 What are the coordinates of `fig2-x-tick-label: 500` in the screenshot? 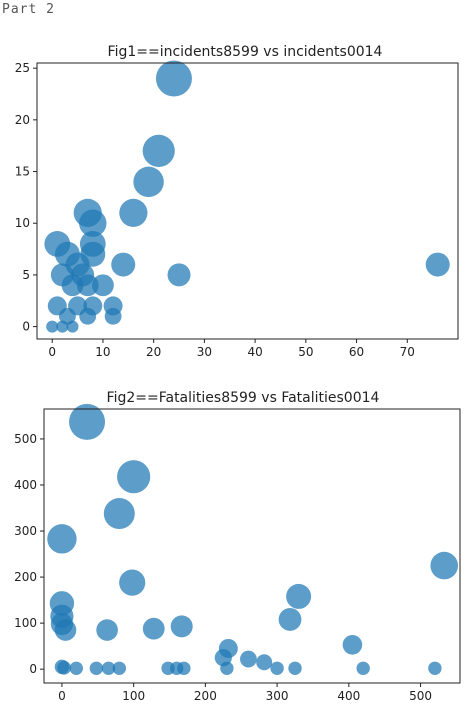 It's located at (420, 696).